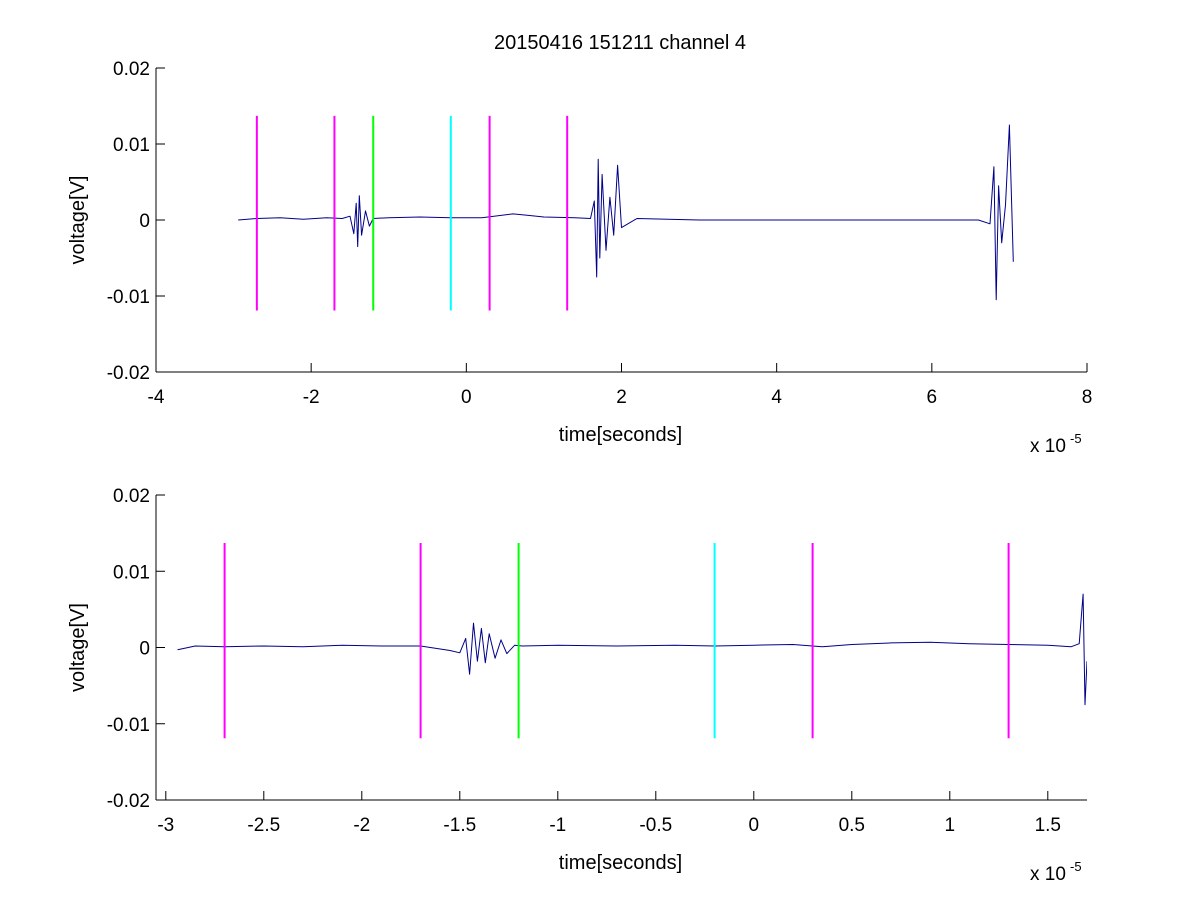 Image resolution: width=1200 pixels, height=906 pixels. What do you see at coordinates (557, 825) in the screenshot?
I see `x-tick-label: -1` at bounding box center [557, 825].